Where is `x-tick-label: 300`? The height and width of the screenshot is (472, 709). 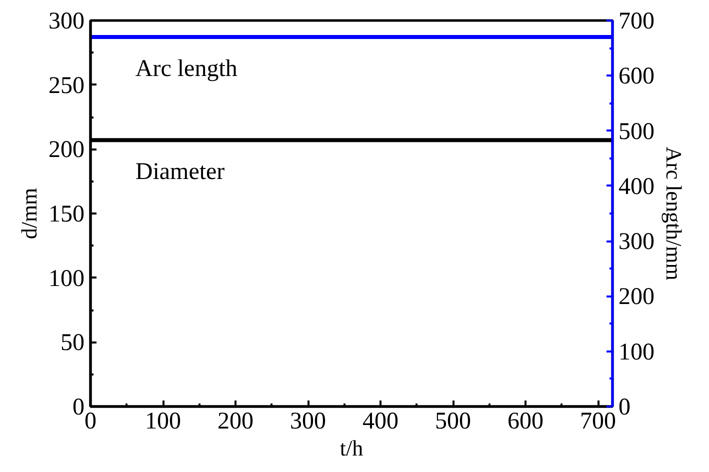 x-tick-label: 300 is located at coordinates (308, 421).